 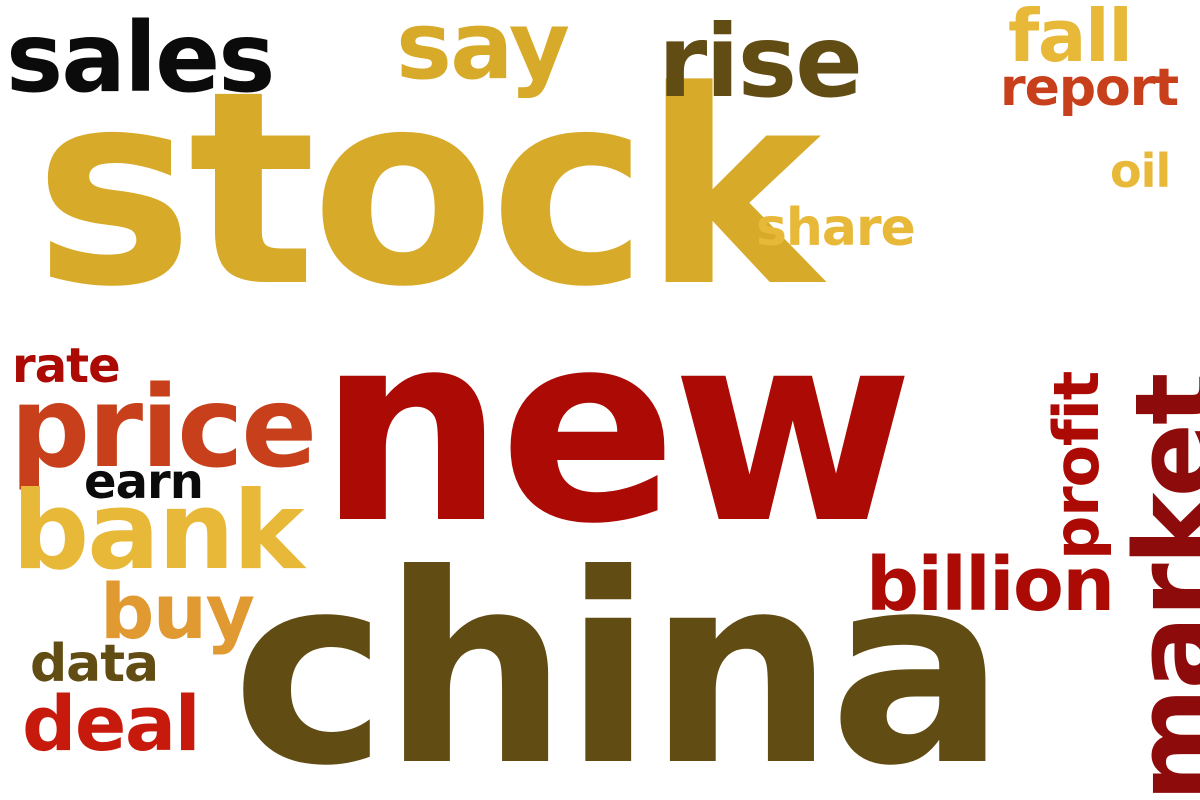 I want to click on word-oil: oil, so click(x=1140, y=171).